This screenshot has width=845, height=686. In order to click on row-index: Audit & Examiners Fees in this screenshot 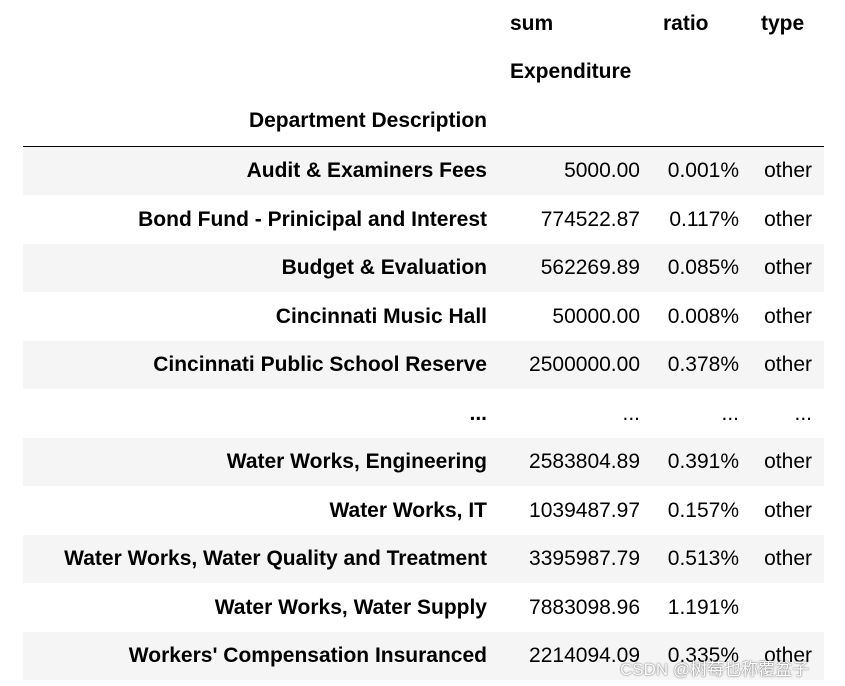, I will do `click(366, 170)`.